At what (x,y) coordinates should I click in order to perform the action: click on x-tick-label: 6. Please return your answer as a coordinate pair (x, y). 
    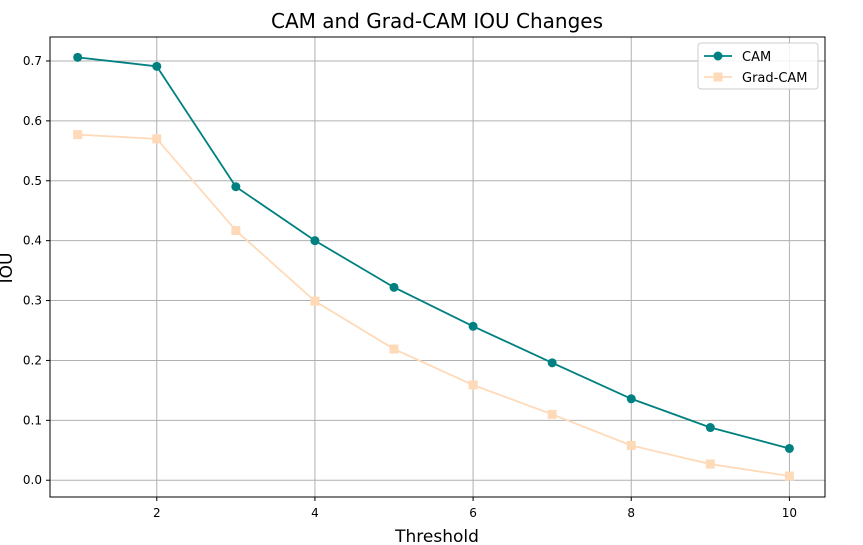
    Looking at the image, I should click on (473, 513).